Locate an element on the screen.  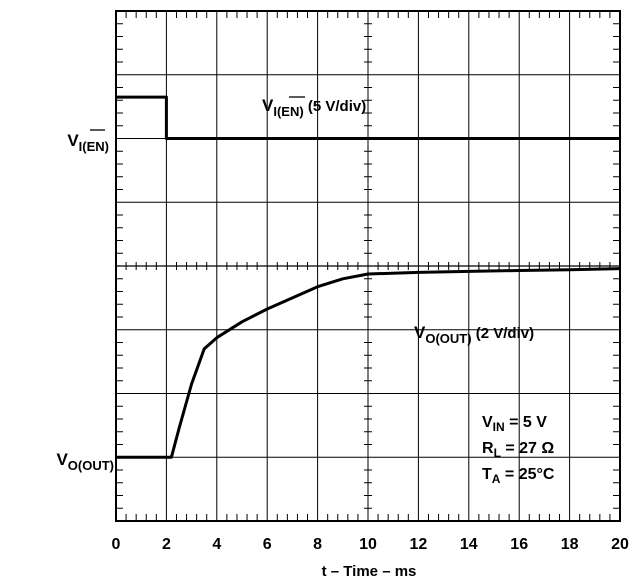
x-tick-labels: 0 2 4 6 8 10 12 14 16 18 20 is located at coordinates (370, 544).